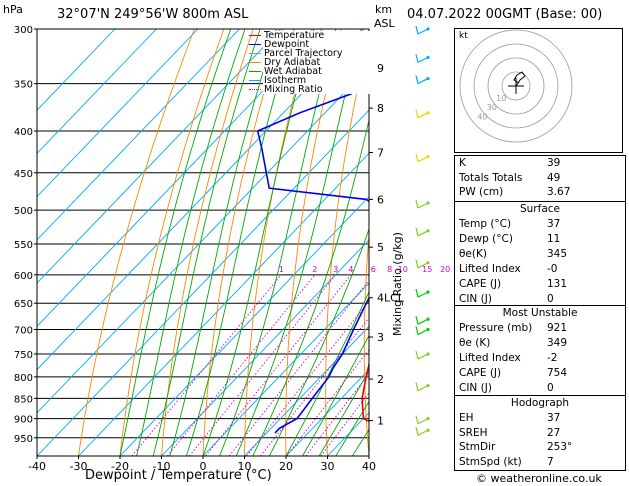  What do you see at coordinates (292, 62) in the screenshot?
I see `legend-label: Dry Adiabat` at bounding box center [292, 62].